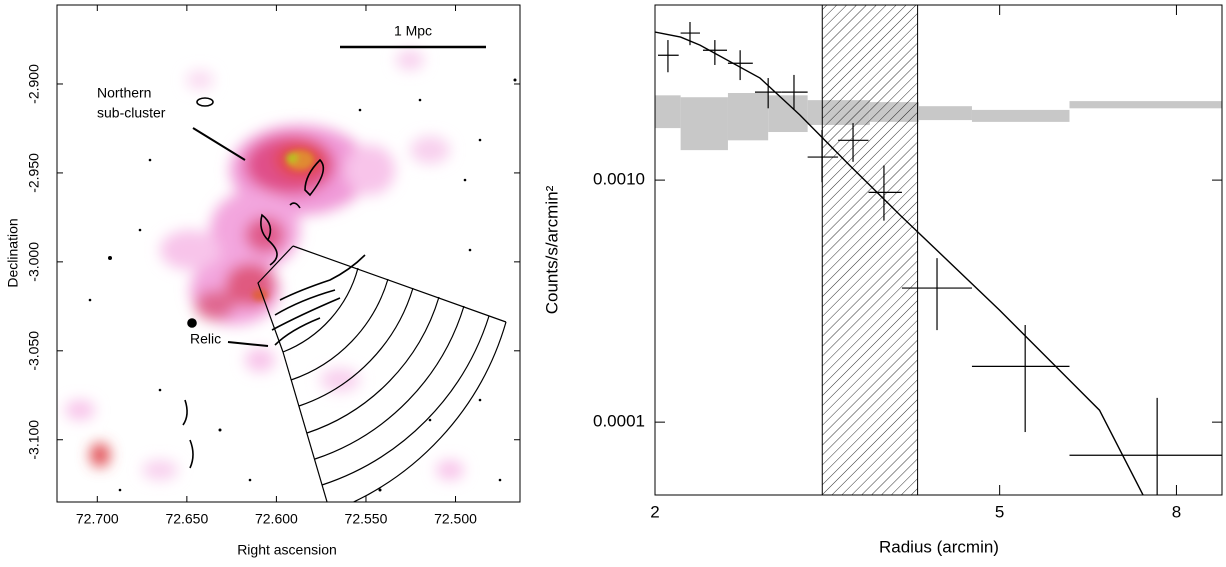  I want to click on y-tick-label: 0.0001, so click(619, 421).